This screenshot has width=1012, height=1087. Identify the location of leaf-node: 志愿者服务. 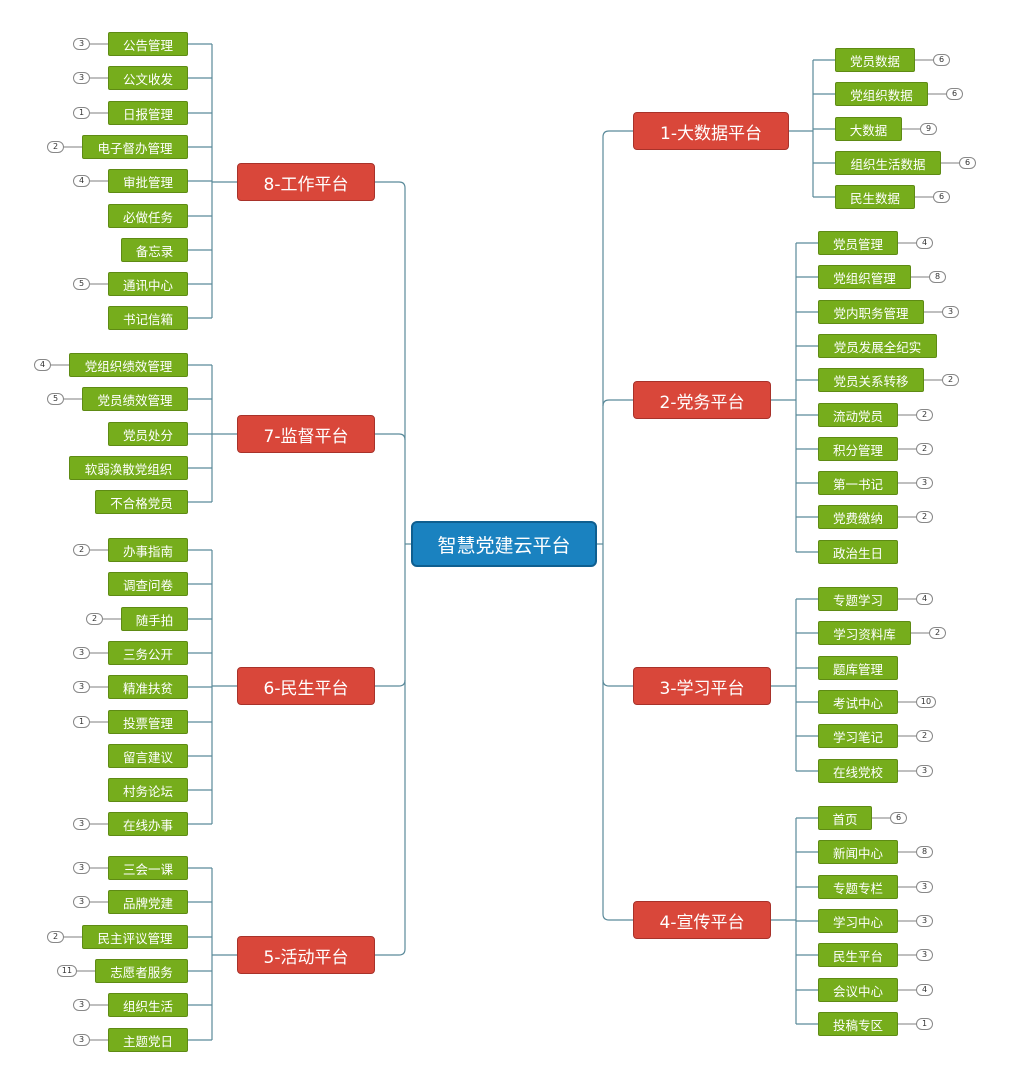
(141, 971).